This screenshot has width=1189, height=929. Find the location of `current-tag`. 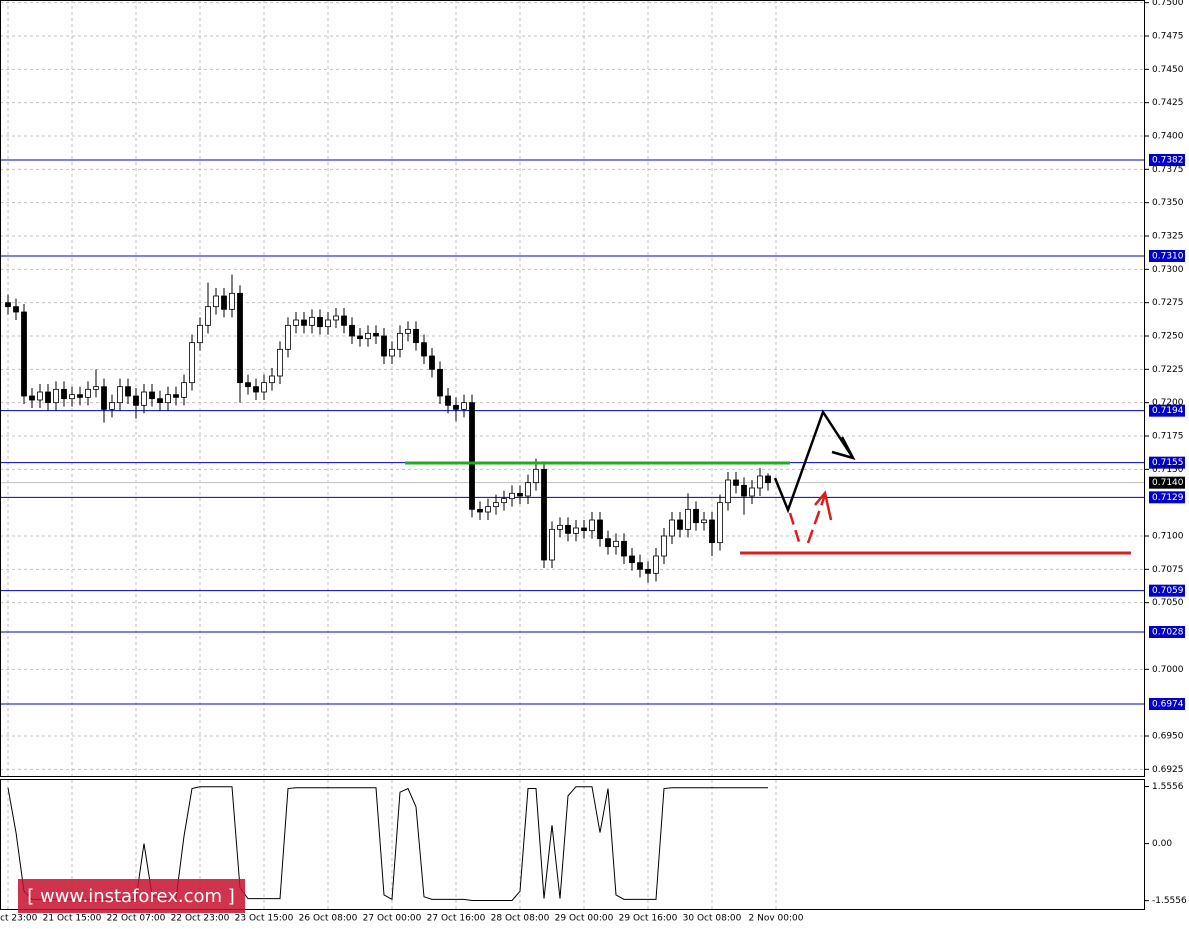

current-tag is located at coordinates (1167, 482).